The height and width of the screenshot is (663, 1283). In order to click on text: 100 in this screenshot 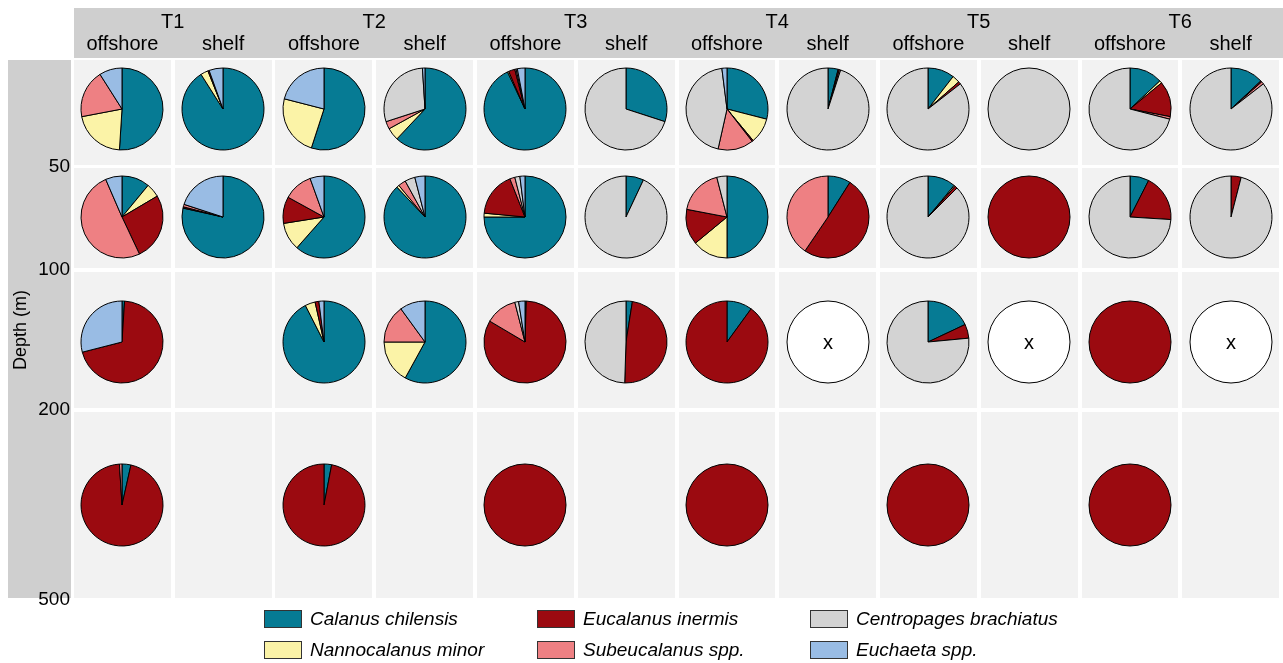, I will do `click(54, 269)`.